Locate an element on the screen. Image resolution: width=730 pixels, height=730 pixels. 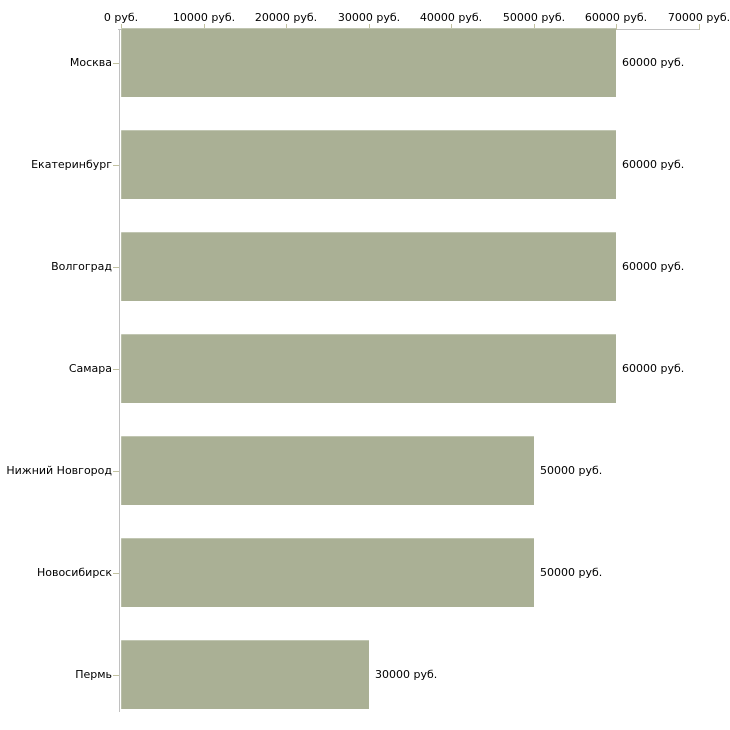
x-axis-tick-label: 70000 руб. is located at coordinates (698, 17).